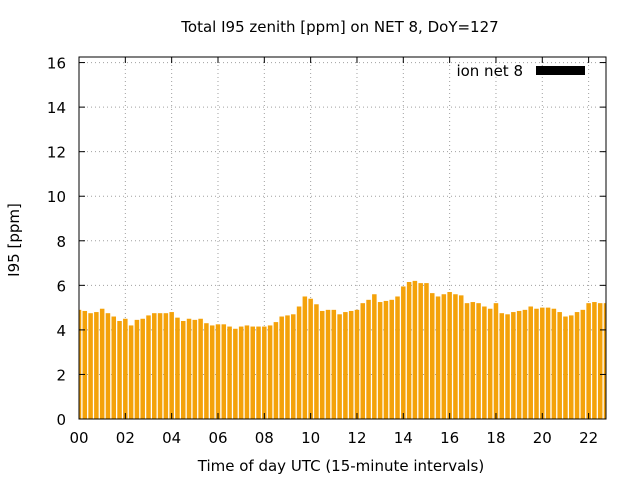 This screenshot has height=480, width=640. What do you see at coordinates (61, 242) in the screenshot?
I see `y-tick-label: 8` at bounding box center [61, 242].